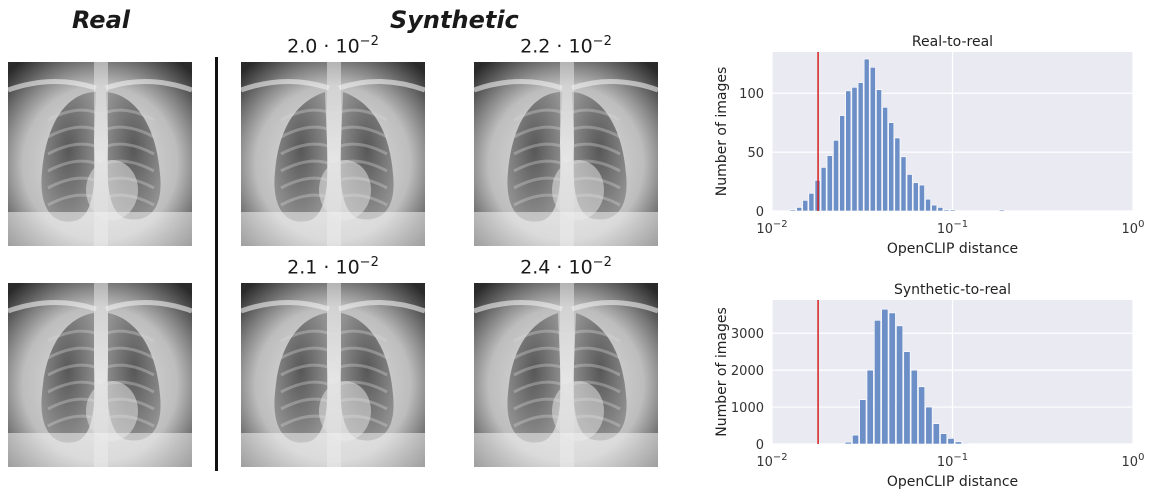 This screenshot has width=1153, height=498. What do you see at coordinates (101, 20) in the screenshot?
I see `real-column-heading: Real` at bounding box center [101, 20].